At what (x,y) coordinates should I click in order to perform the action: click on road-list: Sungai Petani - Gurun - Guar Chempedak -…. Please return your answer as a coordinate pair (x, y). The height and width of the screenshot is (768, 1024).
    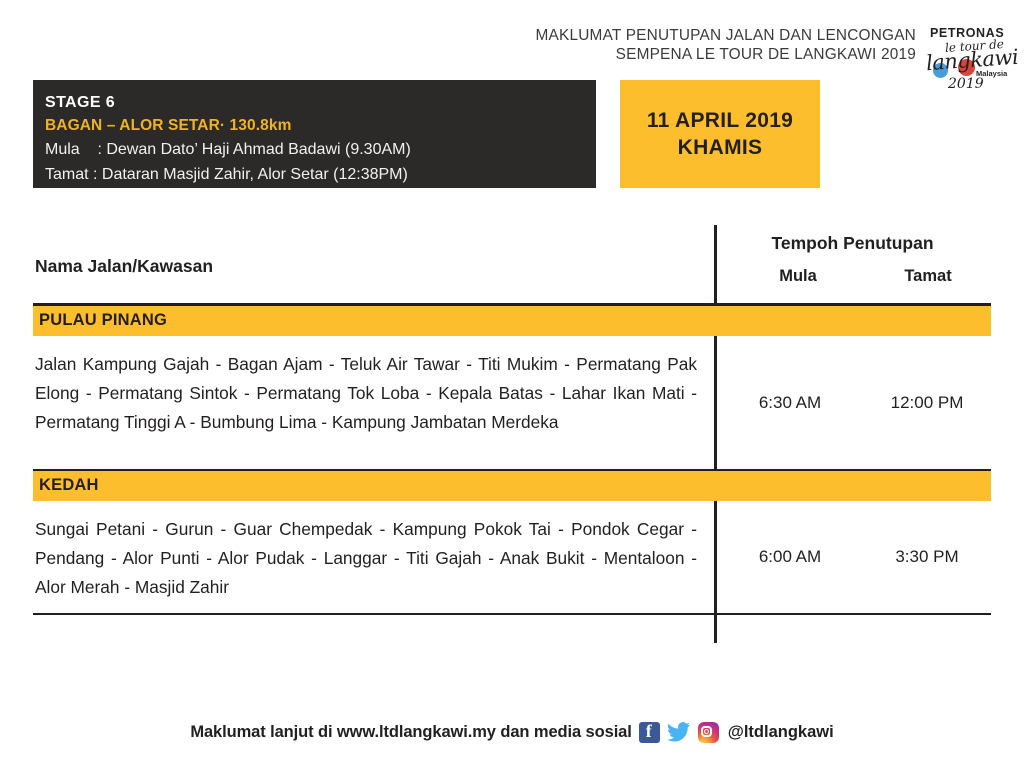
    Looking at the image, I should click on (366, 558).